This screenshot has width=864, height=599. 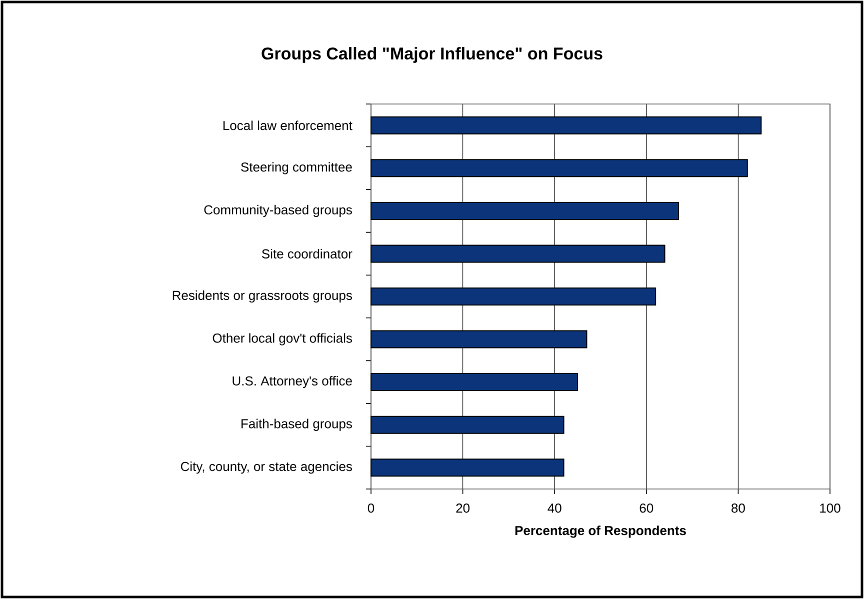 What do you see at coordinates (738, 508) in the screenshot?
I see `x-tick-label: 80` at bounding box center [738, 508].